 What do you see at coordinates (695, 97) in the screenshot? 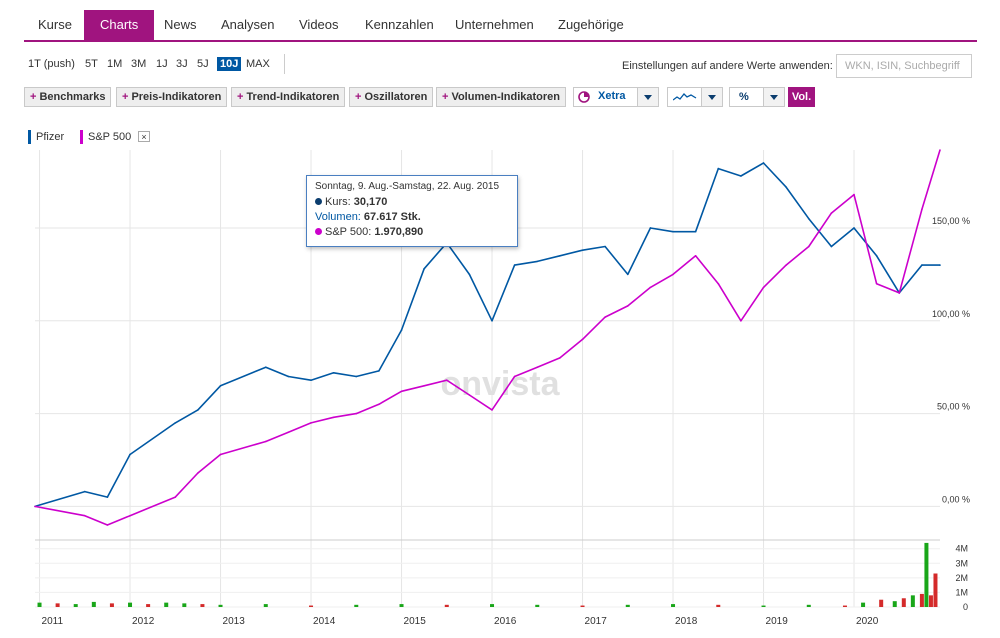
I see `chart-type-select` at bounding box center [695, 97].